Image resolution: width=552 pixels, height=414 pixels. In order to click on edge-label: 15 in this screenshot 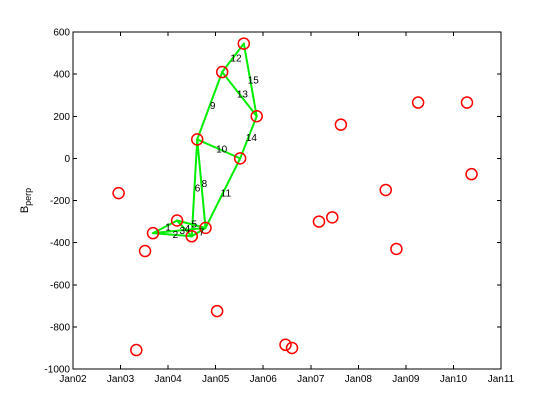, I will do `click(254, 80)`.